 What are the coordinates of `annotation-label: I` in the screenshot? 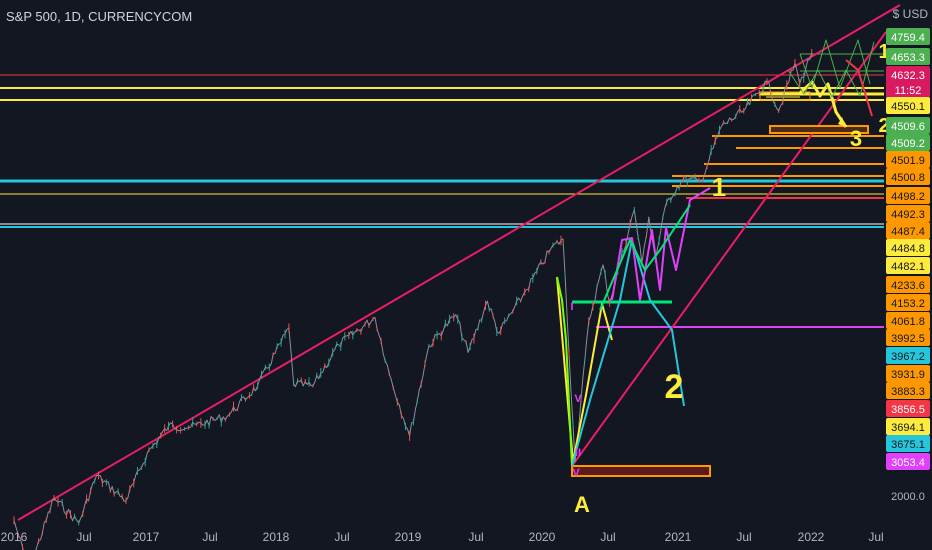 It's located at (571, 307).